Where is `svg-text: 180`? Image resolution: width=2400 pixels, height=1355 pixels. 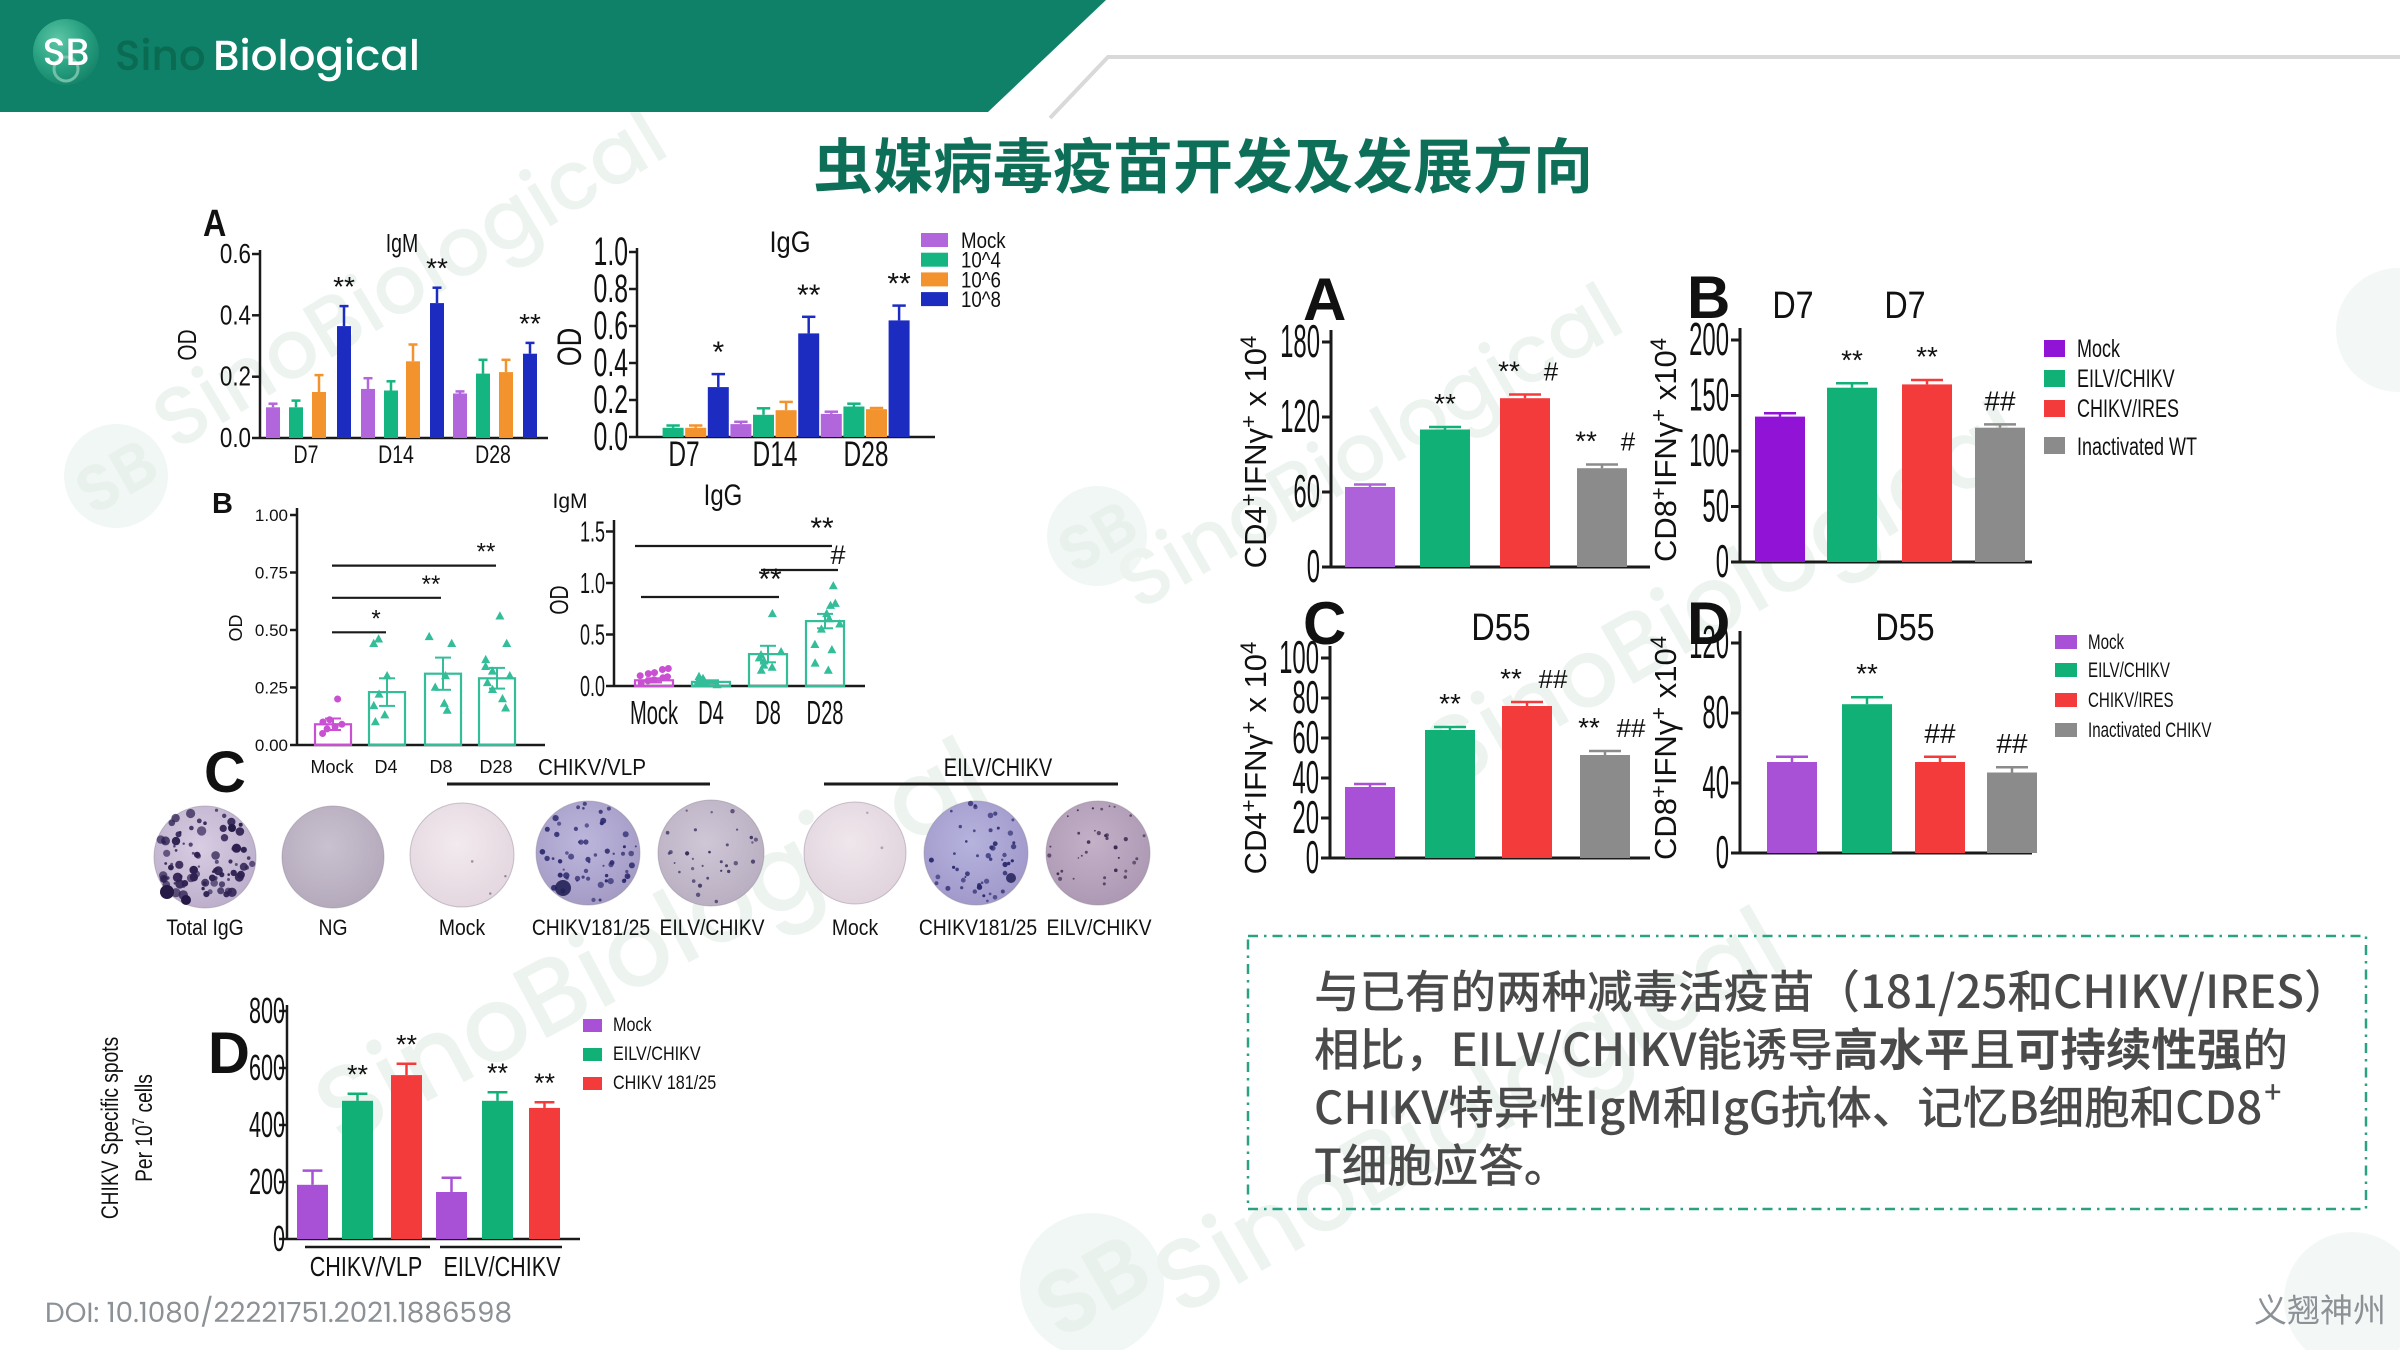
svg-text: 180 is located at coordinates (1300, 341).